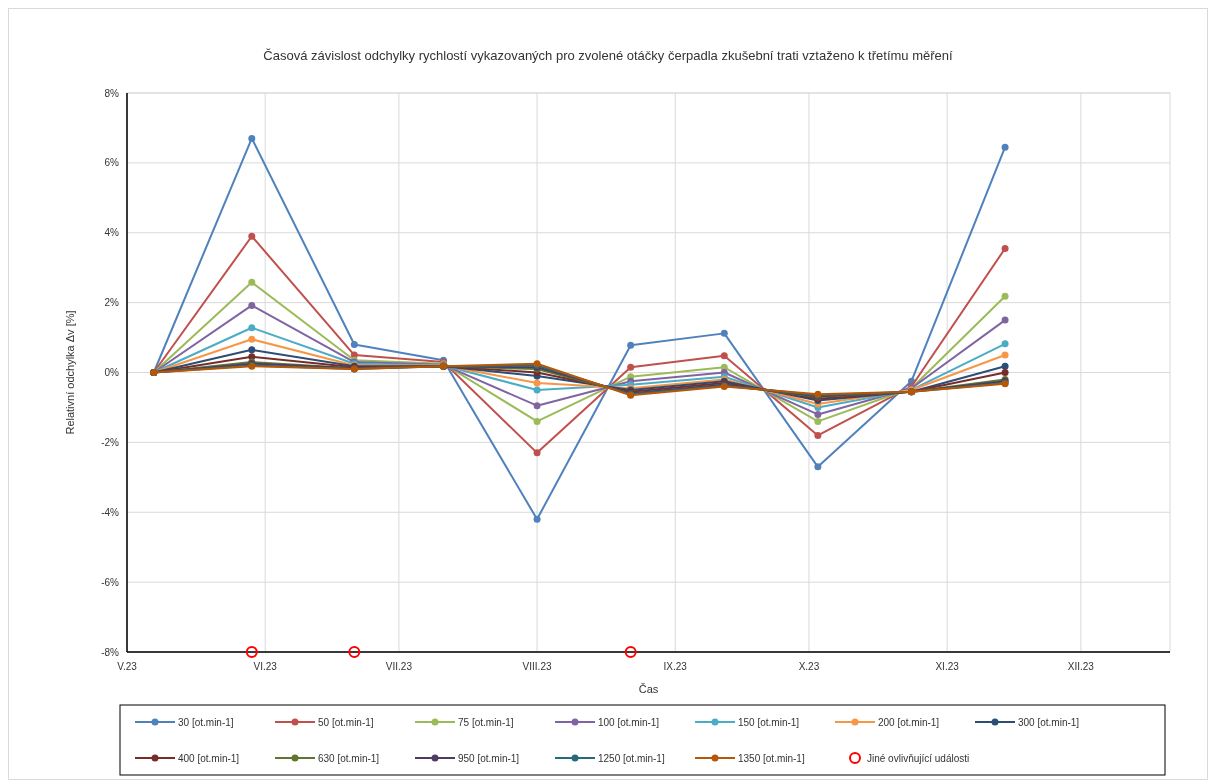  Describe the element at coordinates (349, 758) in the screenshot. I see `legend-label: 630 [ot.min-1]` at that location.